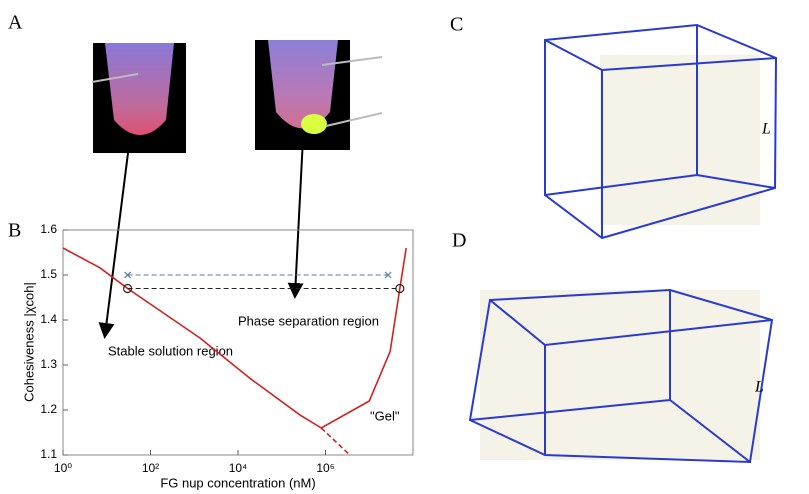 Image resolution: width=809 pixels, height=494 pixels. What do you see at coordinates (456, 25) in the screenshot?
I see `panel-label: C` at bounding box center [456, 25].